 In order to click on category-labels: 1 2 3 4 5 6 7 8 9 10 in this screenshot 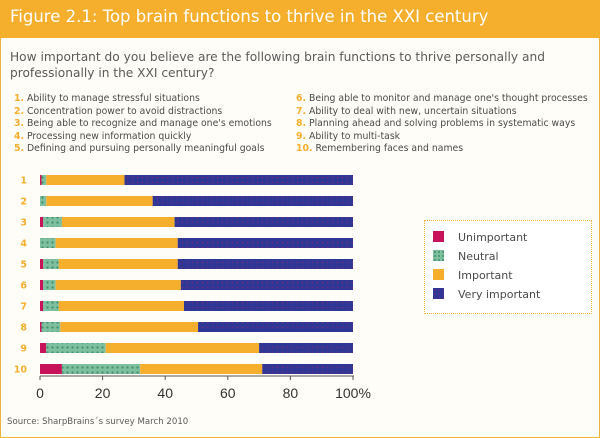, I will do `click(21, 276)`.